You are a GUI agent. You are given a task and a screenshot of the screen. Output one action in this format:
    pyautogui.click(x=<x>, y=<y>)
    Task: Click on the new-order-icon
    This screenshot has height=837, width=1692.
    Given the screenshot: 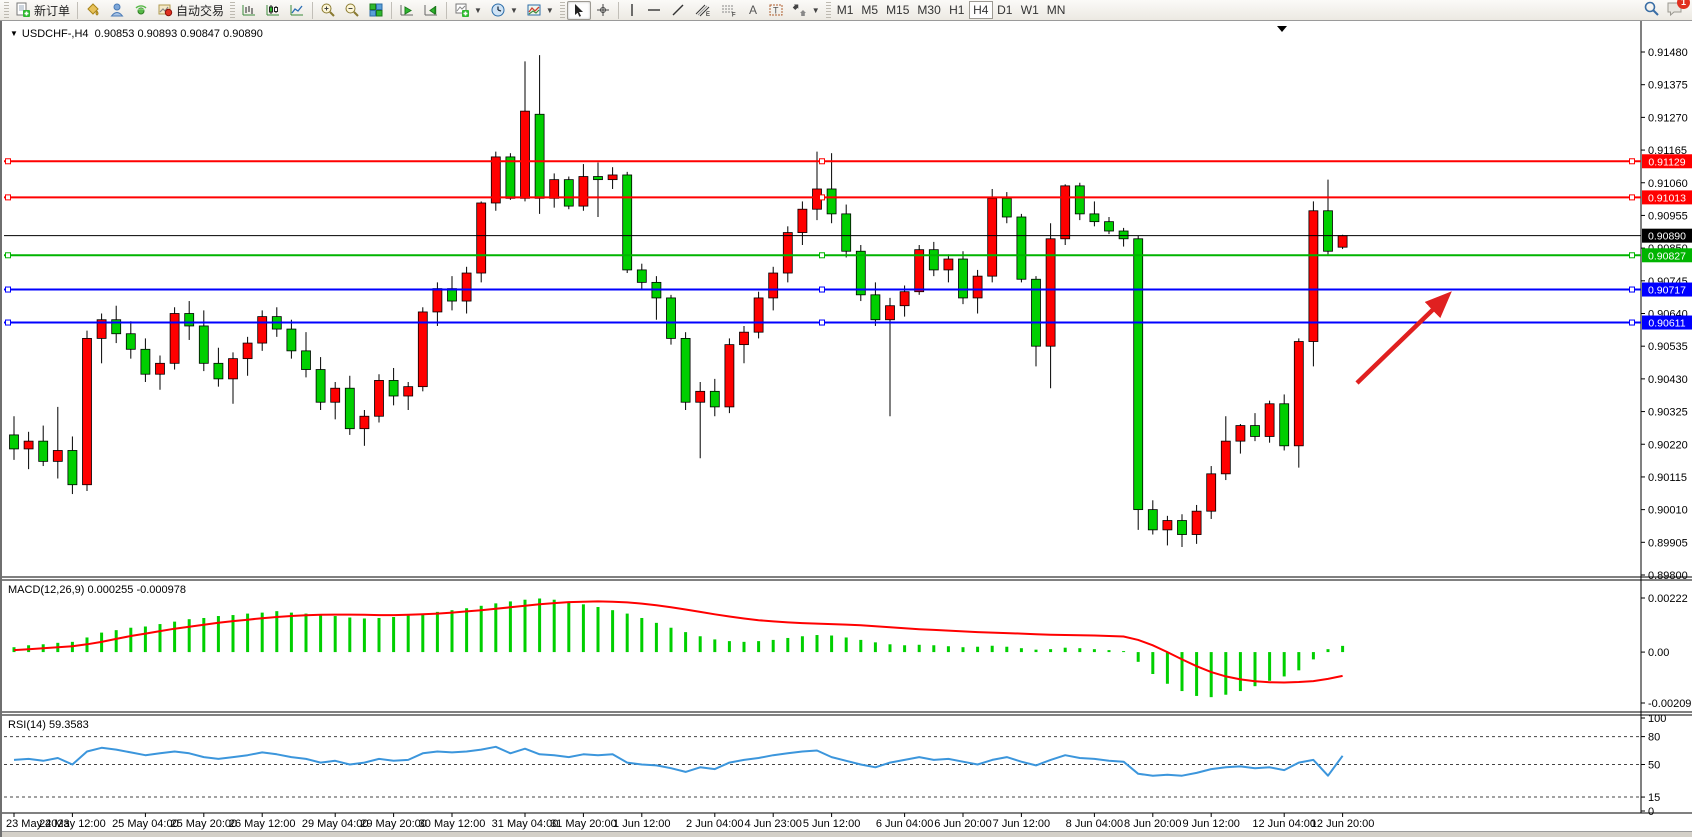 What is the action you would take?
    pyautogui.click(x=23, y=10)
    